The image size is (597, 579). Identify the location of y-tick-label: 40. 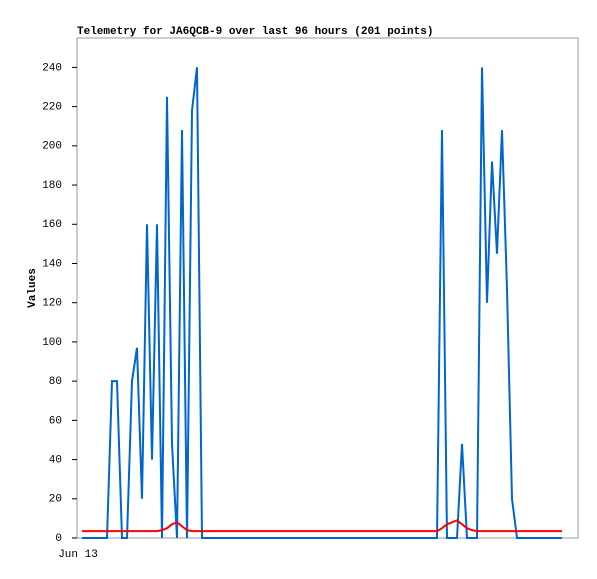
(55, 460).